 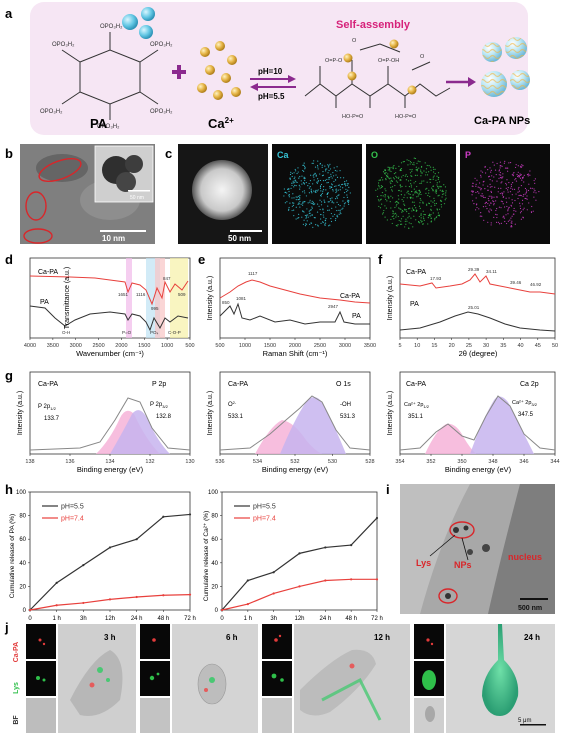 I want to click on peak-value: 133.7, so click(x=52, y=419).